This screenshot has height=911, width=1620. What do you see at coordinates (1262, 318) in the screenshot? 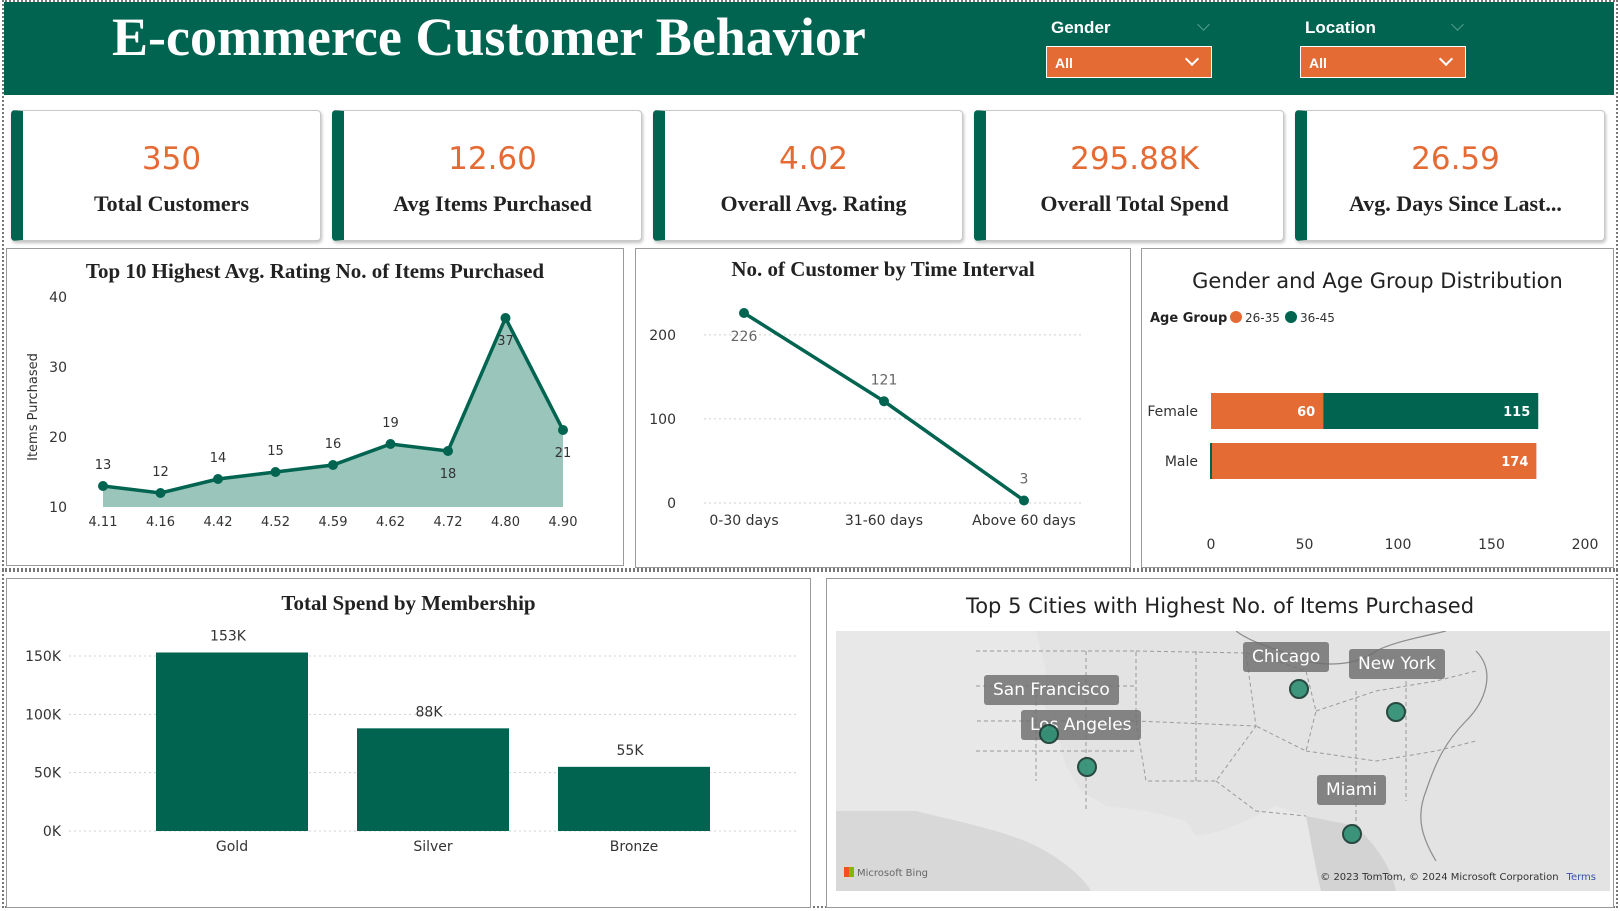
I see `legend-label: 26-35` at bounding box center [1262, 318].